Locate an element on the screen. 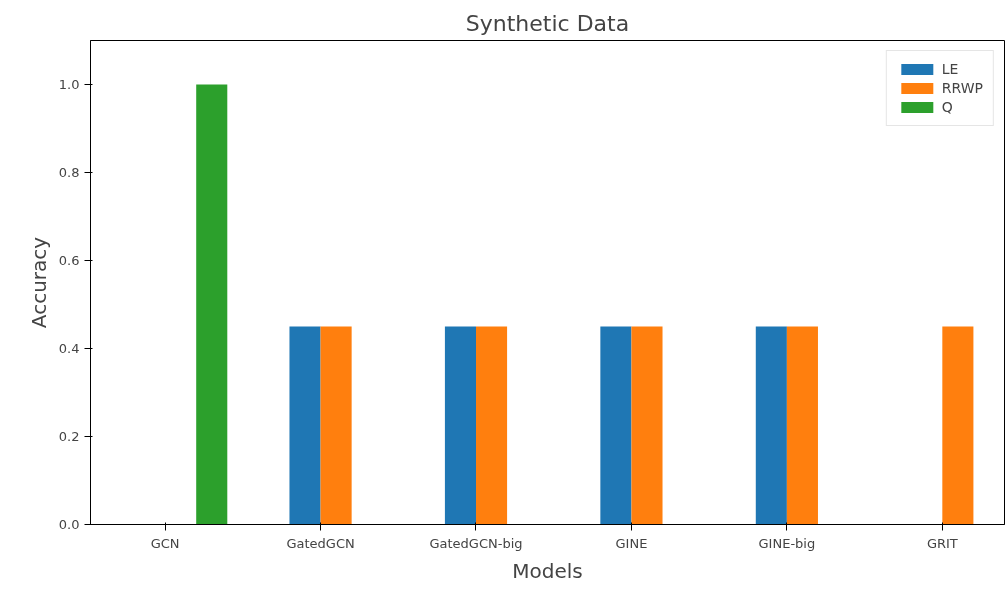 This screenshot has width=1006, height=594. y-tick-label: 0.8 is located at coordinates (69, 172).